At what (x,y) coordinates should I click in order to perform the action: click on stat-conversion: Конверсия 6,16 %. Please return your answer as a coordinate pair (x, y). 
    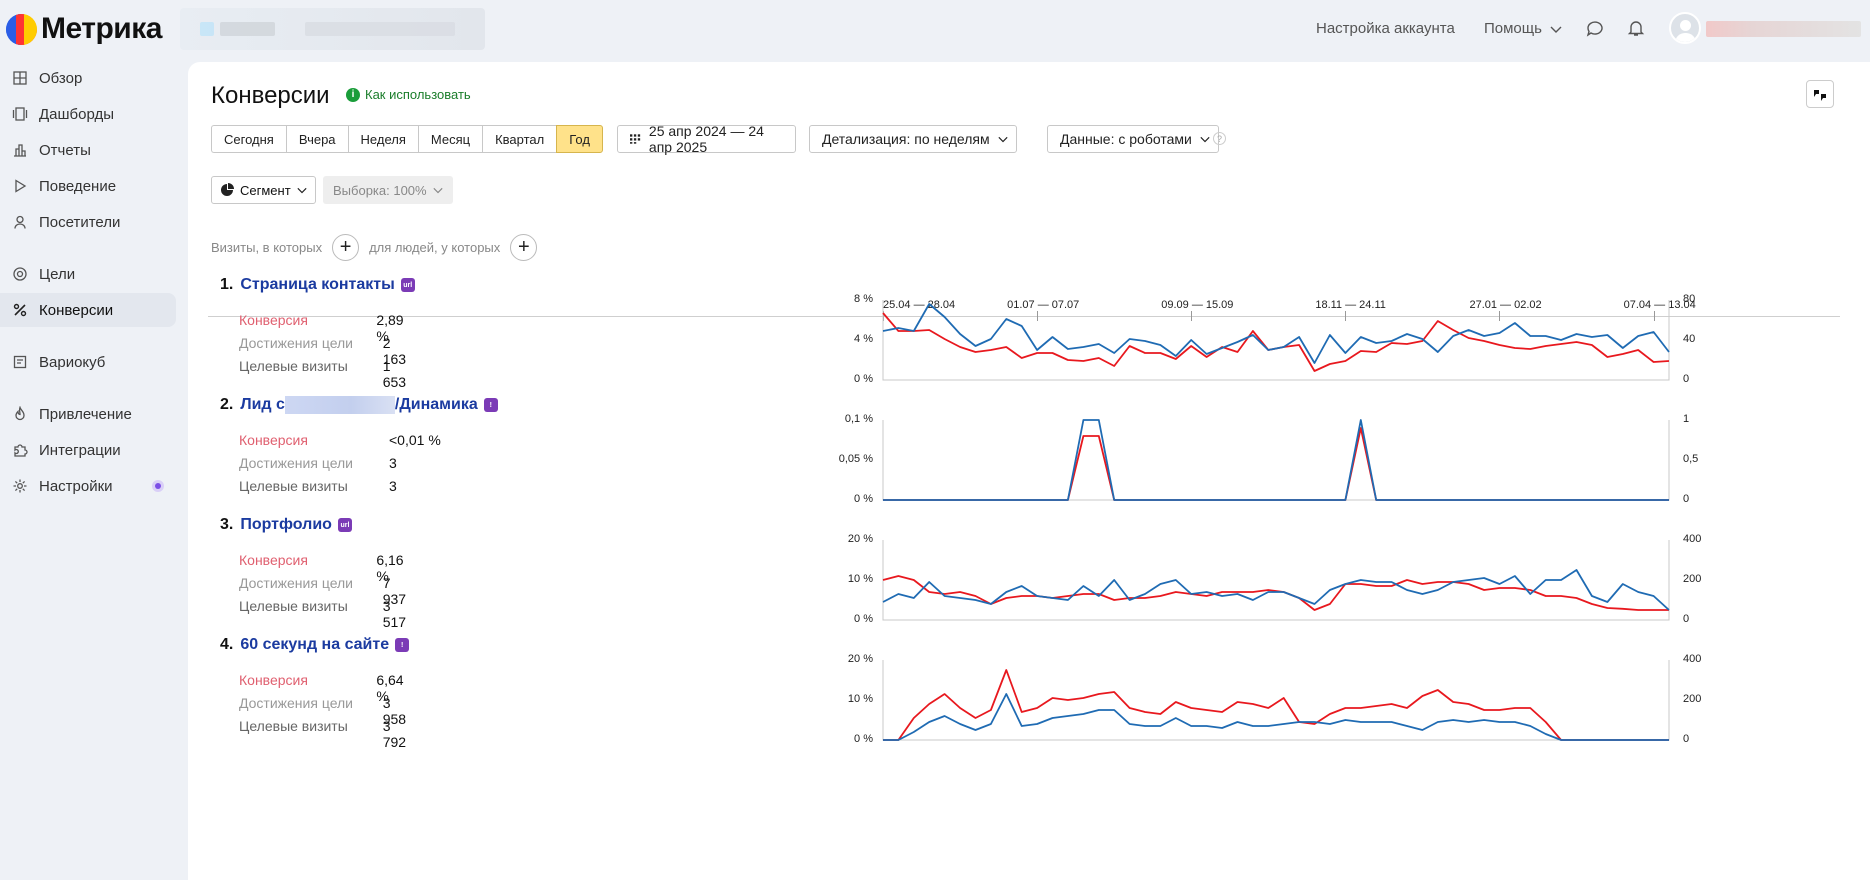
    Looking at the image, I should click on (327, 568).